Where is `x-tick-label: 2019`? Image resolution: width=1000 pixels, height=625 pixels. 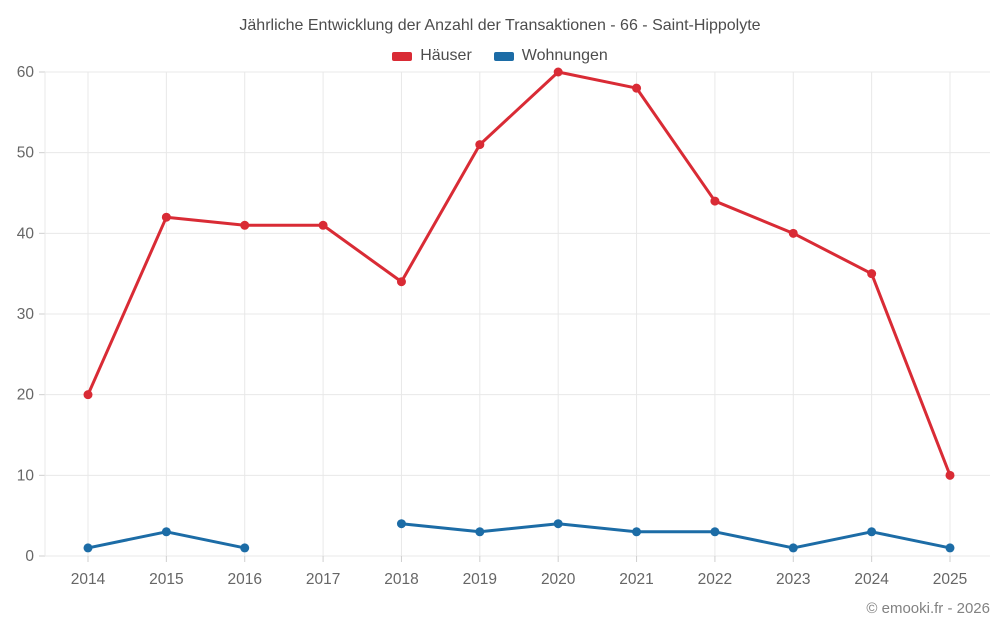 x-tick-label: 2019 is located at coordinates (480, 579).